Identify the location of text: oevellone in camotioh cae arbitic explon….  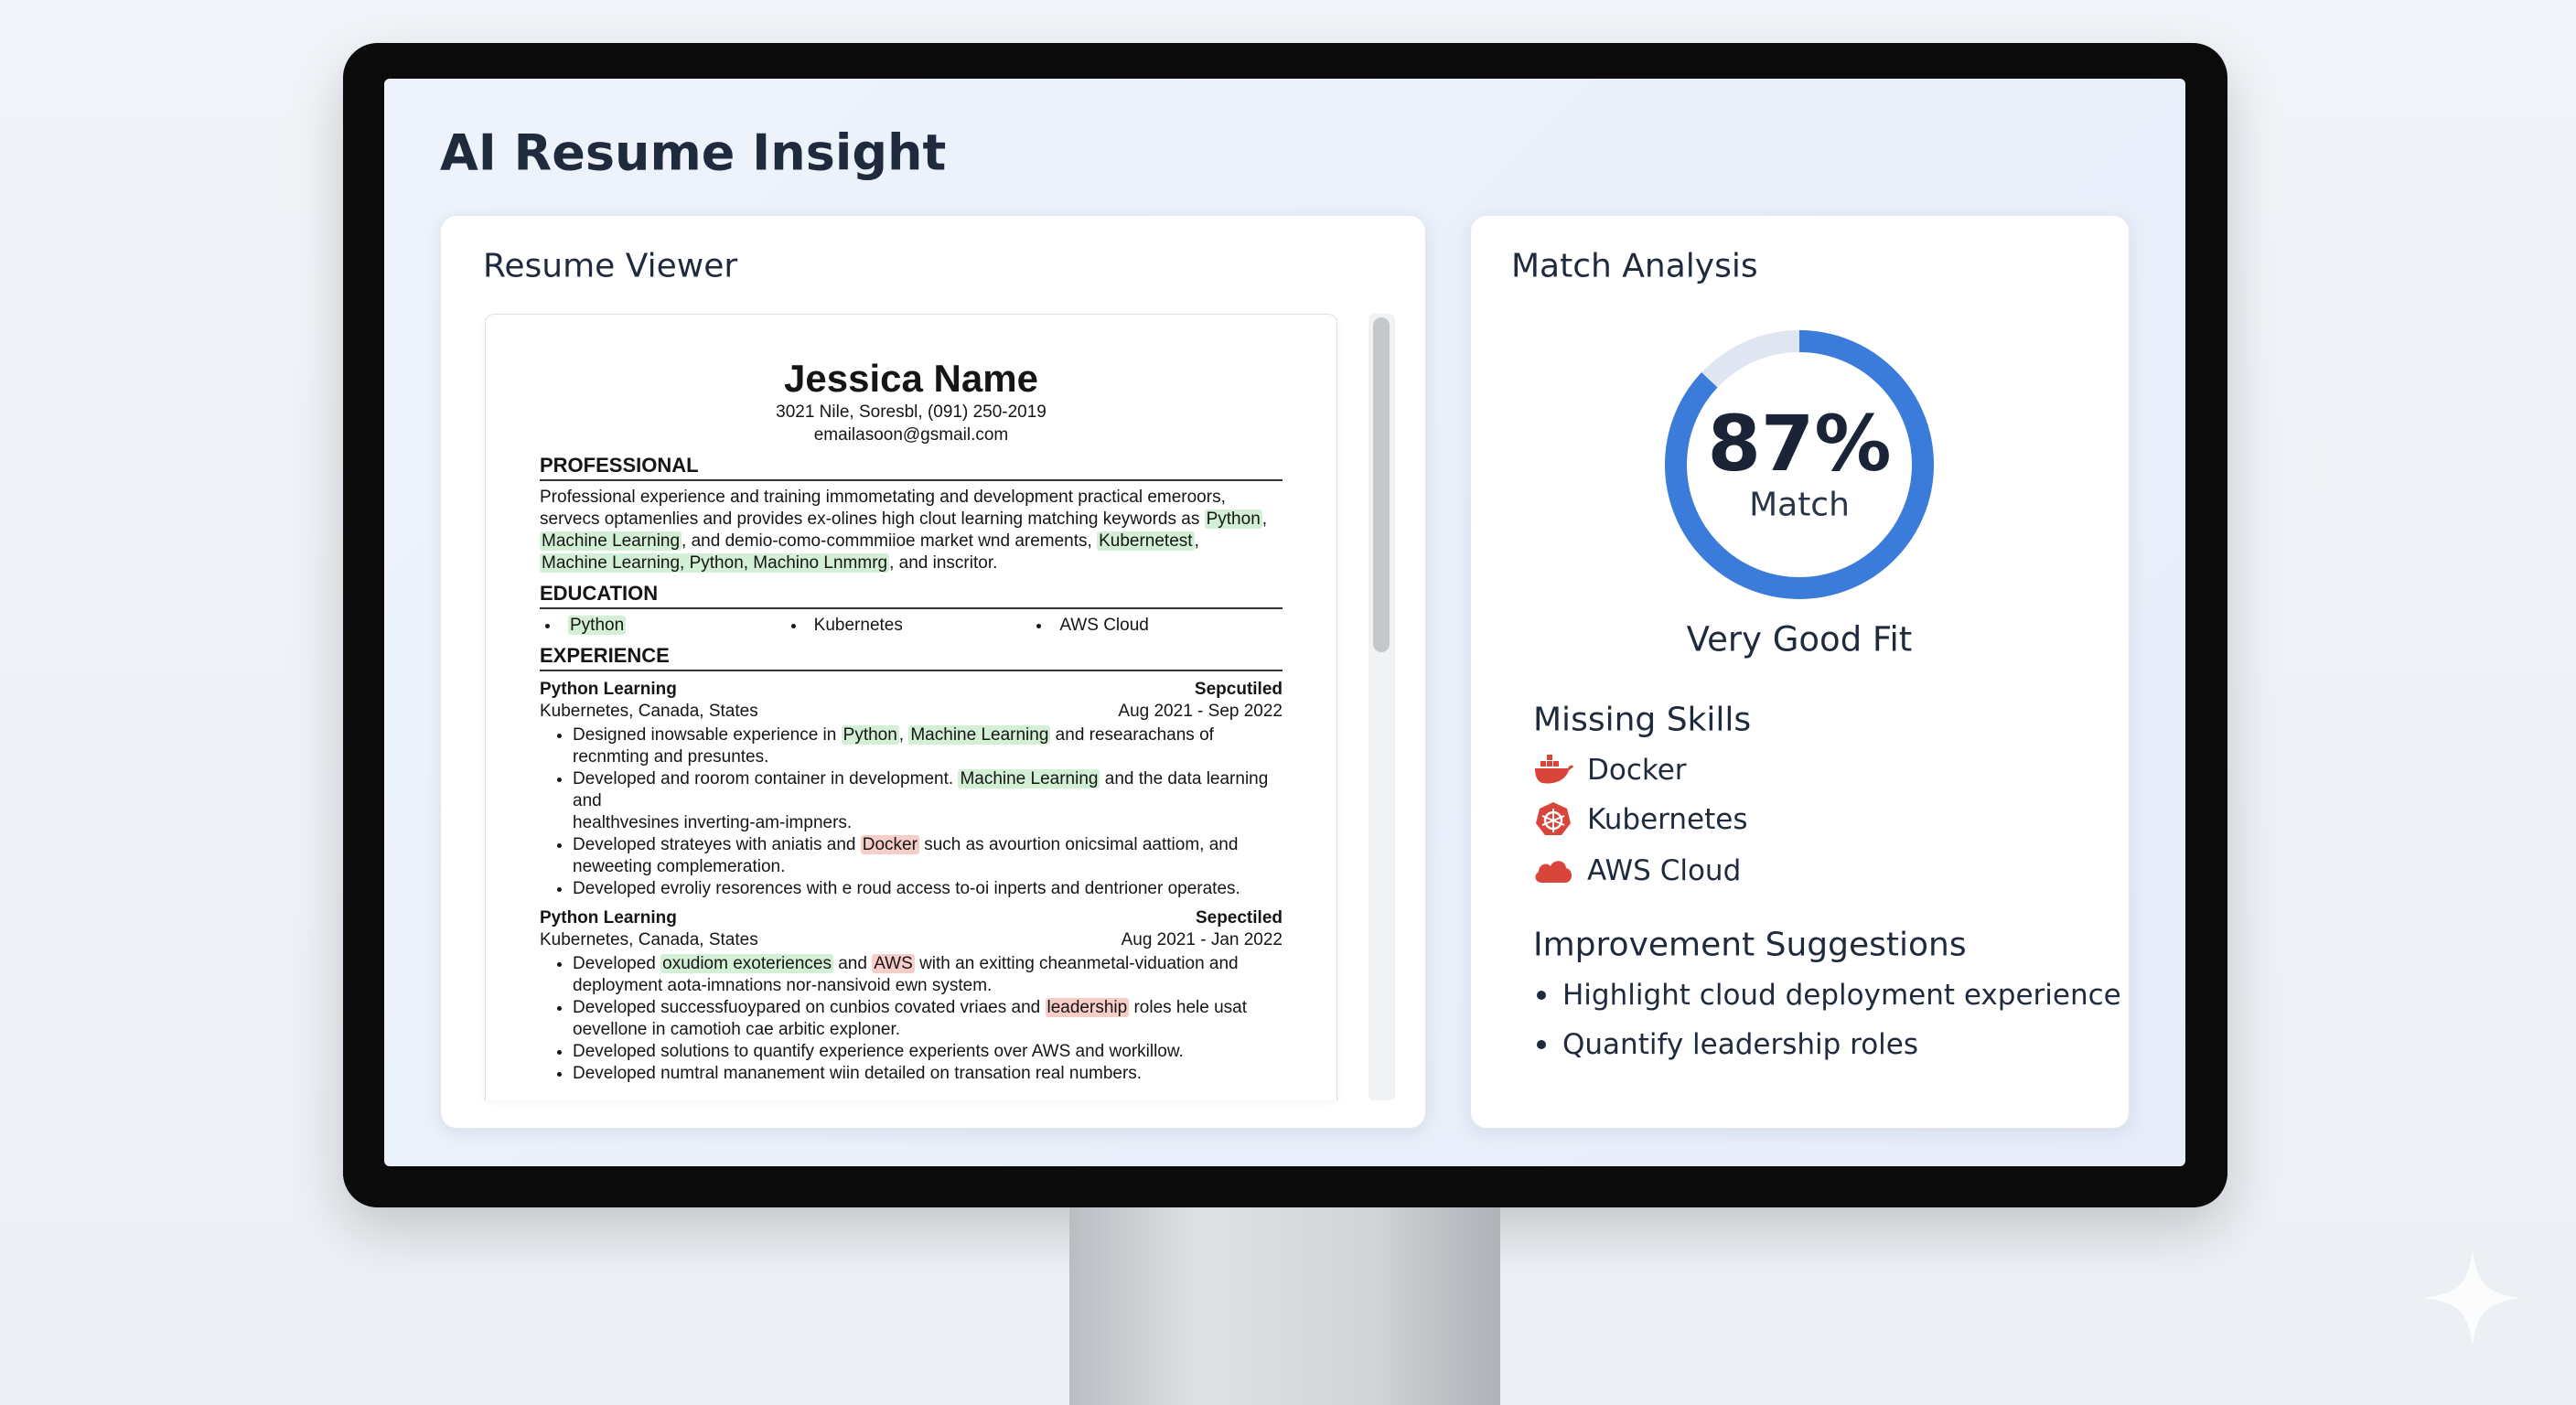
(737, 1030).